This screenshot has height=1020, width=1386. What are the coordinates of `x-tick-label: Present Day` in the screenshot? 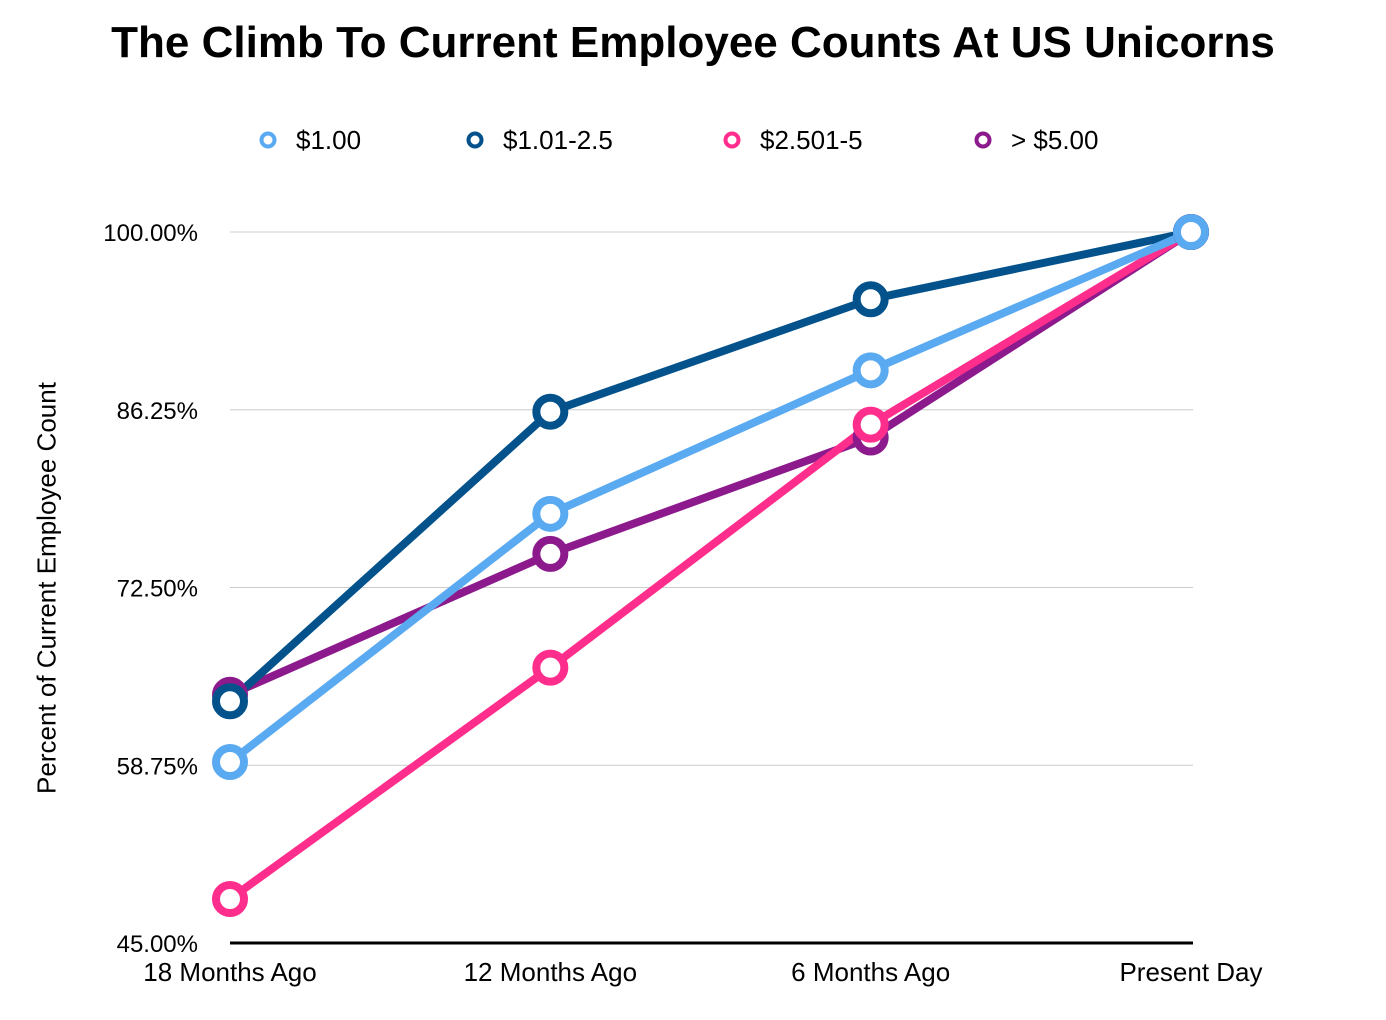 It's located at (1190, 972).